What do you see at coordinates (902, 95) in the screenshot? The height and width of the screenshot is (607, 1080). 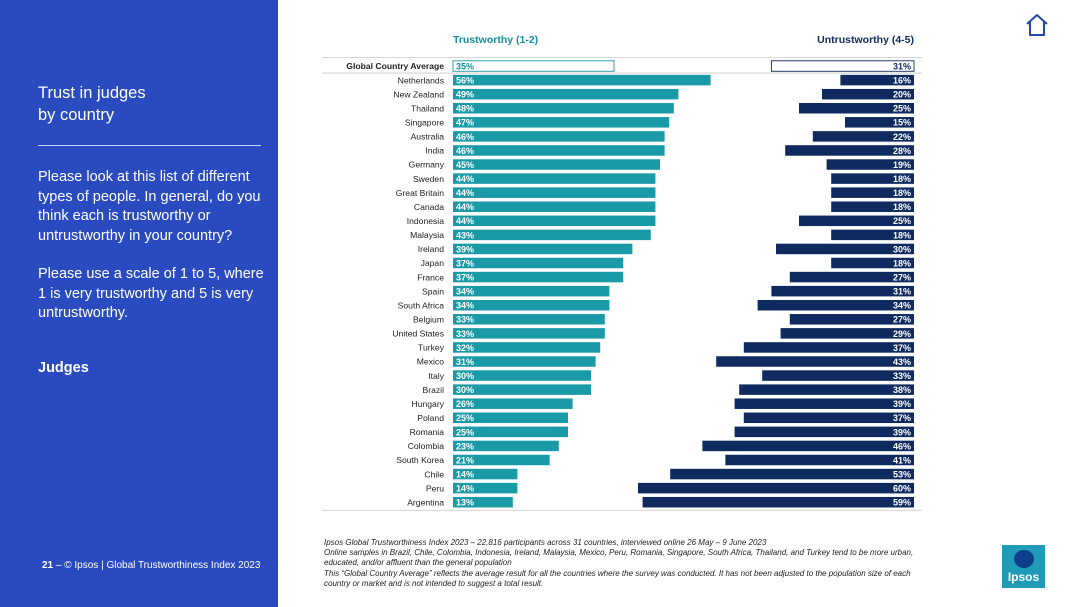 I see `untrustworthy-value-label: 20%` at bounding box center [902, 95].